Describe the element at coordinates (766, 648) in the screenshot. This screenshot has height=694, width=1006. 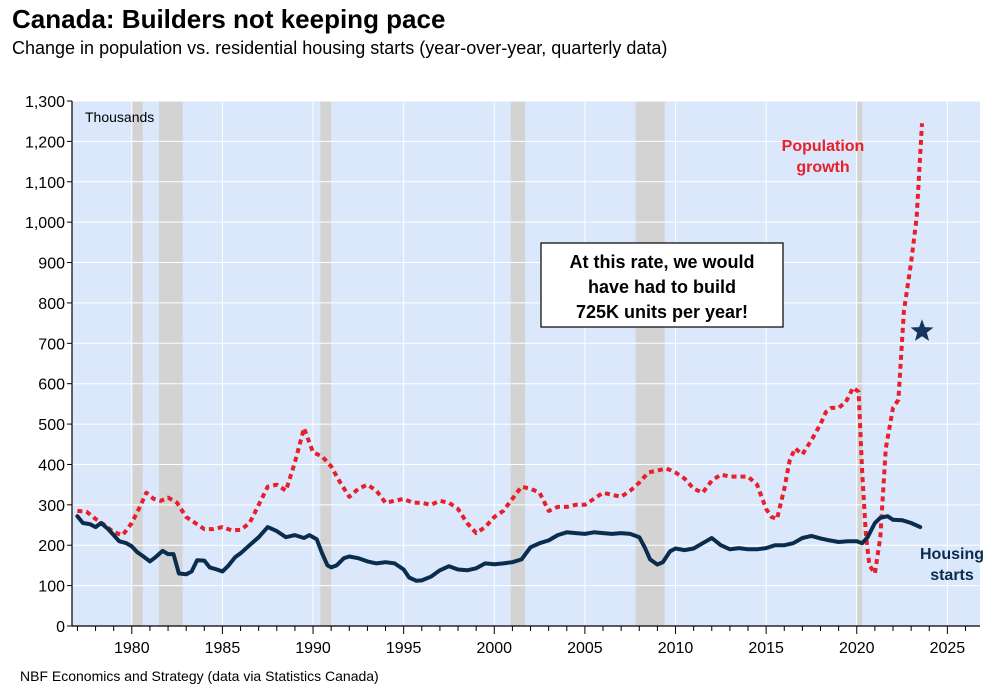
I see `x-tick-label: 2015` at that location.